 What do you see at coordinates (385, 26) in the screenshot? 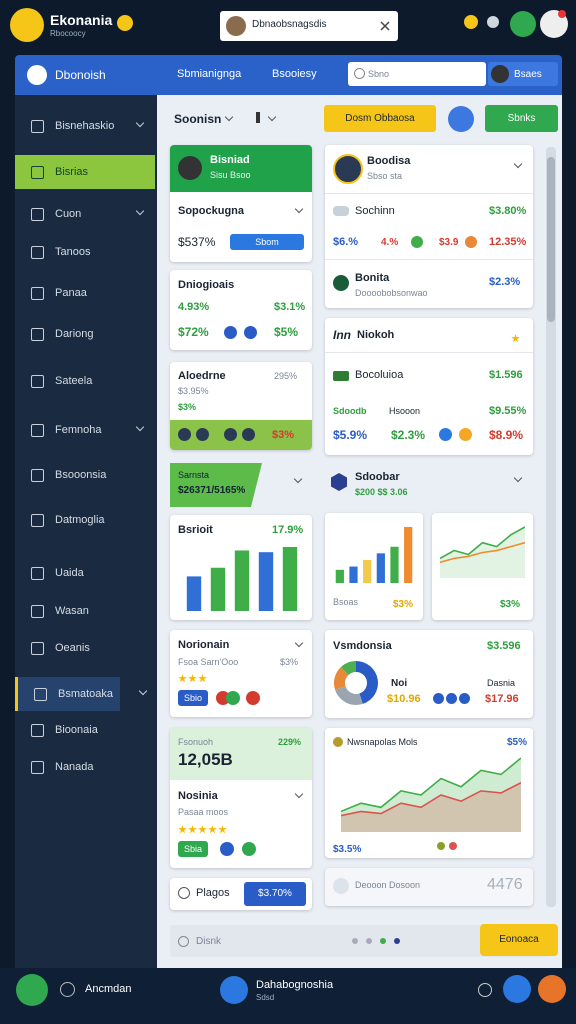
I see `close-button` at bounding box center [385, 26].